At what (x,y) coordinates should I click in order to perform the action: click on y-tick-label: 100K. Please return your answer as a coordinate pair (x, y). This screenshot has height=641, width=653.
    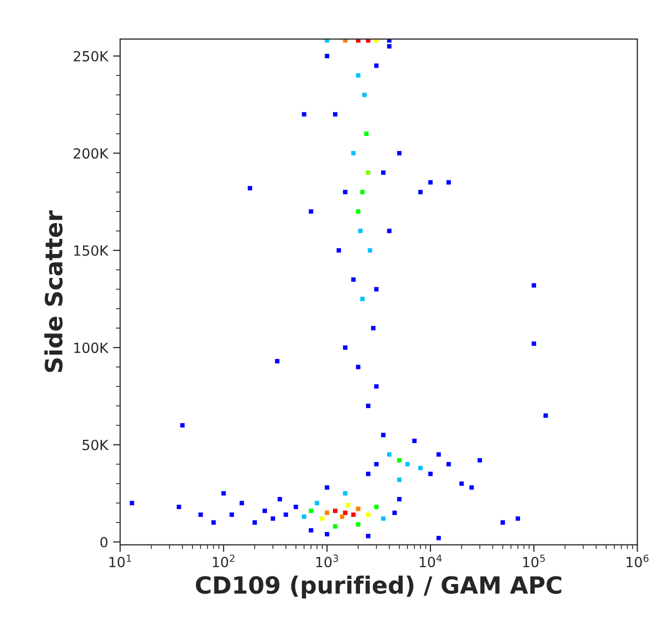
    Looking at the image, I should click on (91, 348).